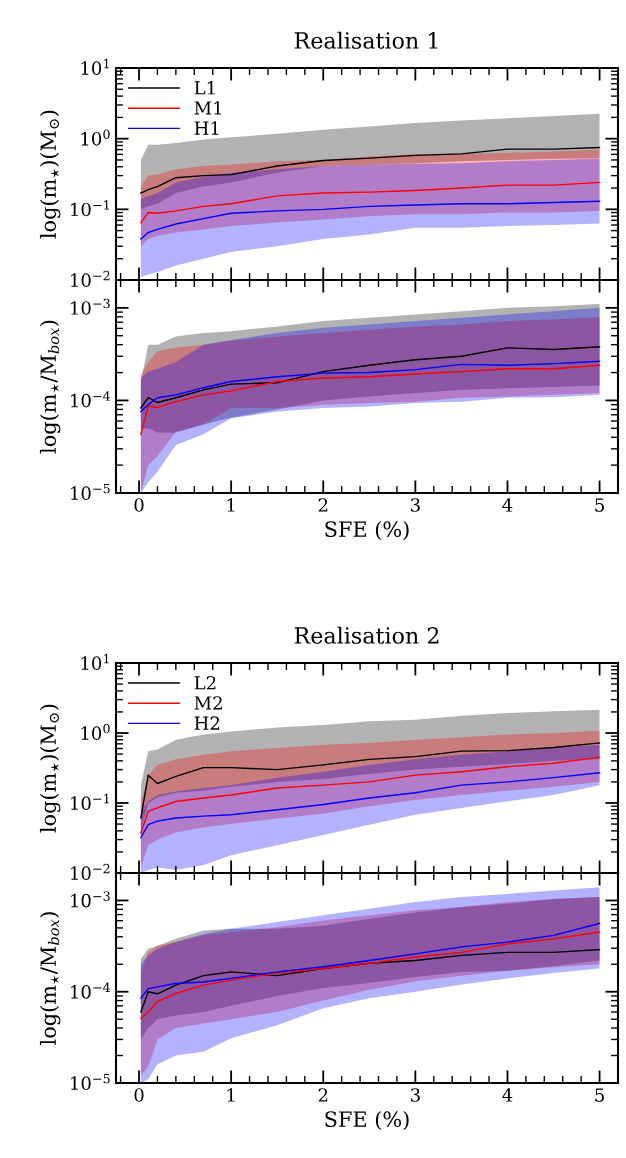  I want to click on legend-label: H1, so click(206, 128).